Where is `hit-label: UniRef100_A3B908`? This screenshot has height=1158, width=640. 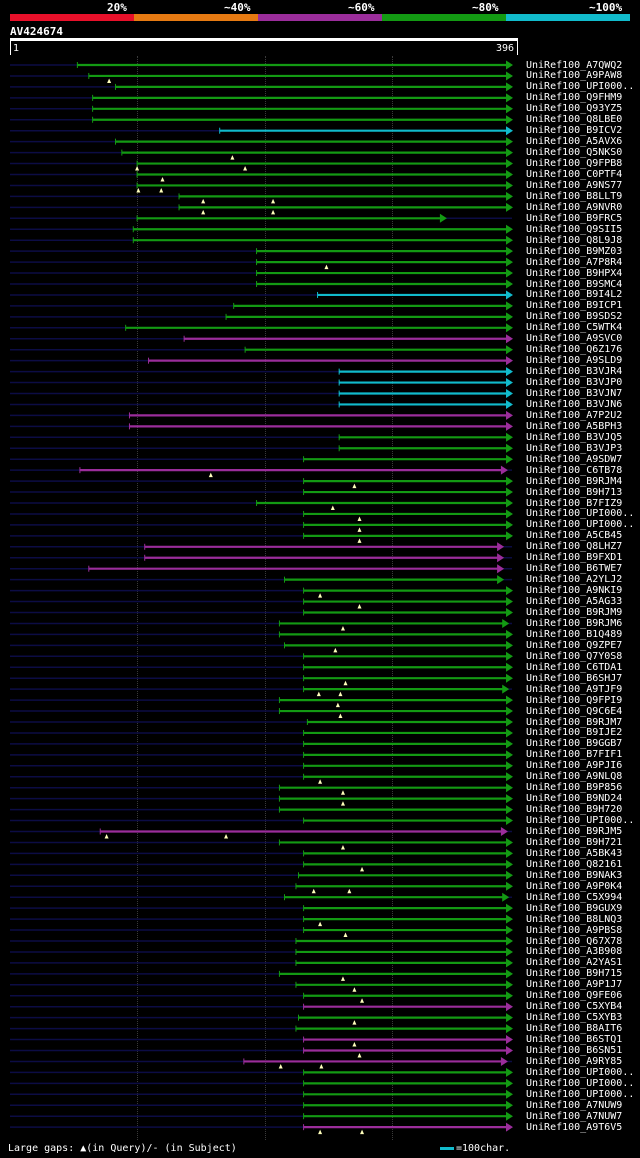 hit-label: UniRef100_A3B908 is located at coordinates (574, 952).